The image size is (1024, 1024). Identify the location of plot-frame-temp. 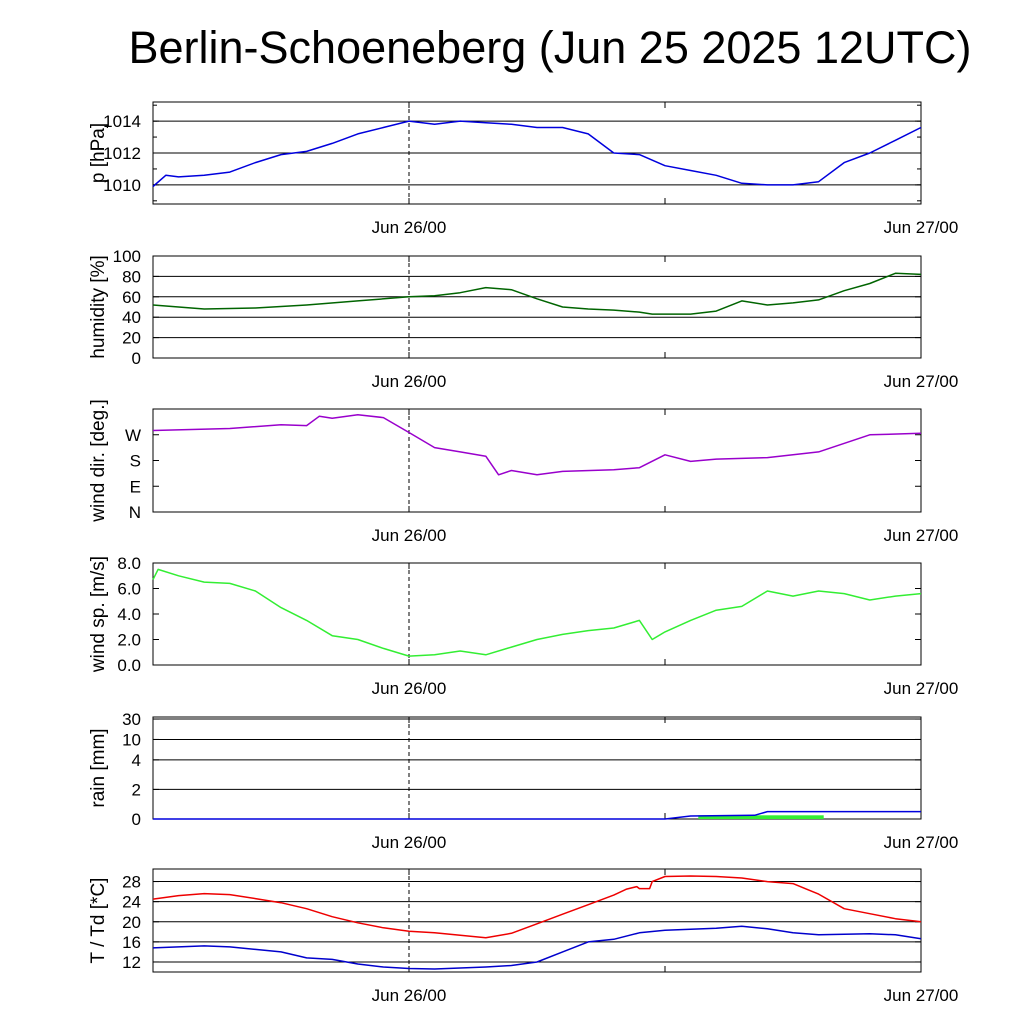
(537, 920).